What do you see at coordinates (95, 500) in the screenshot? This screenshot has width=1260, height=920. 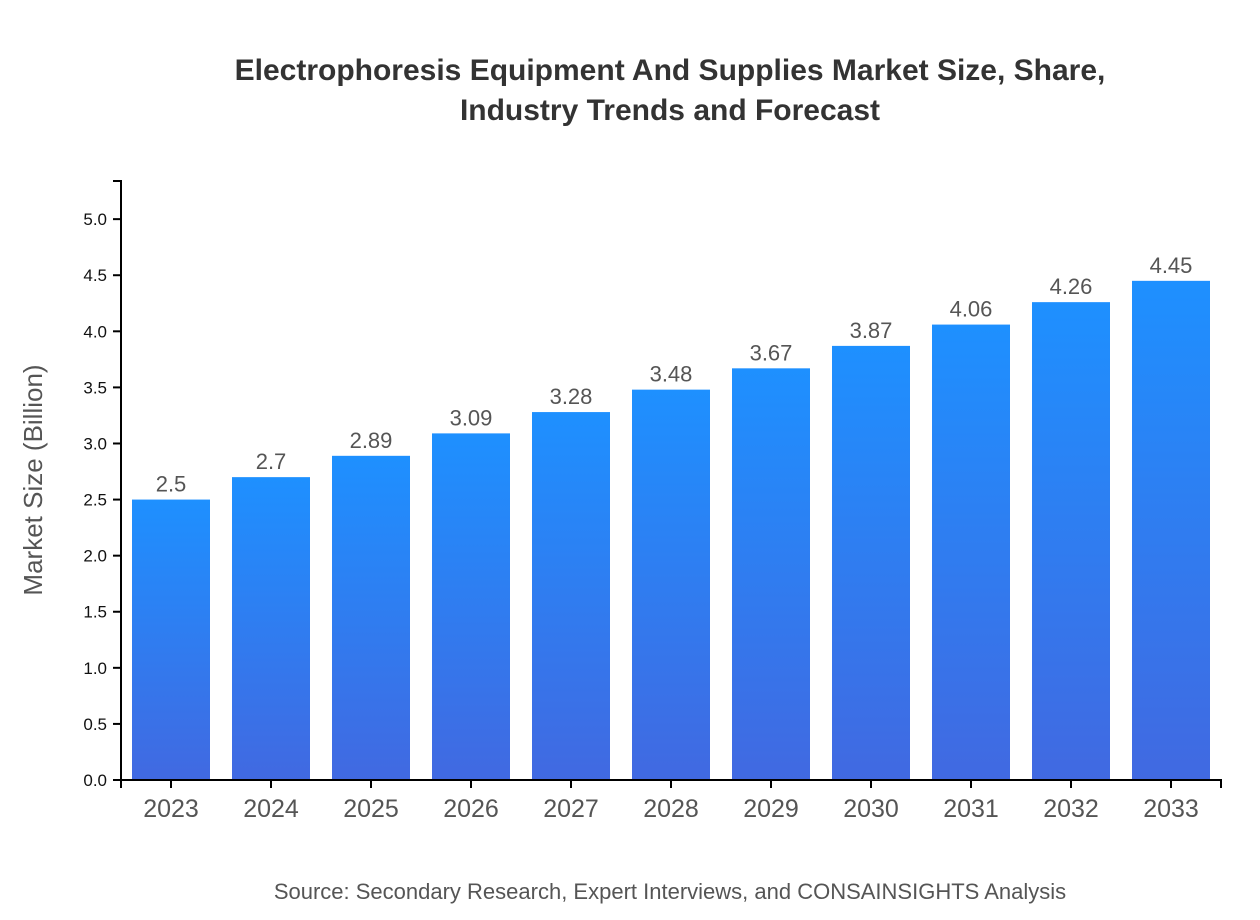 I see `y-tick-label: 2.5` at bounding box center [95, 500].